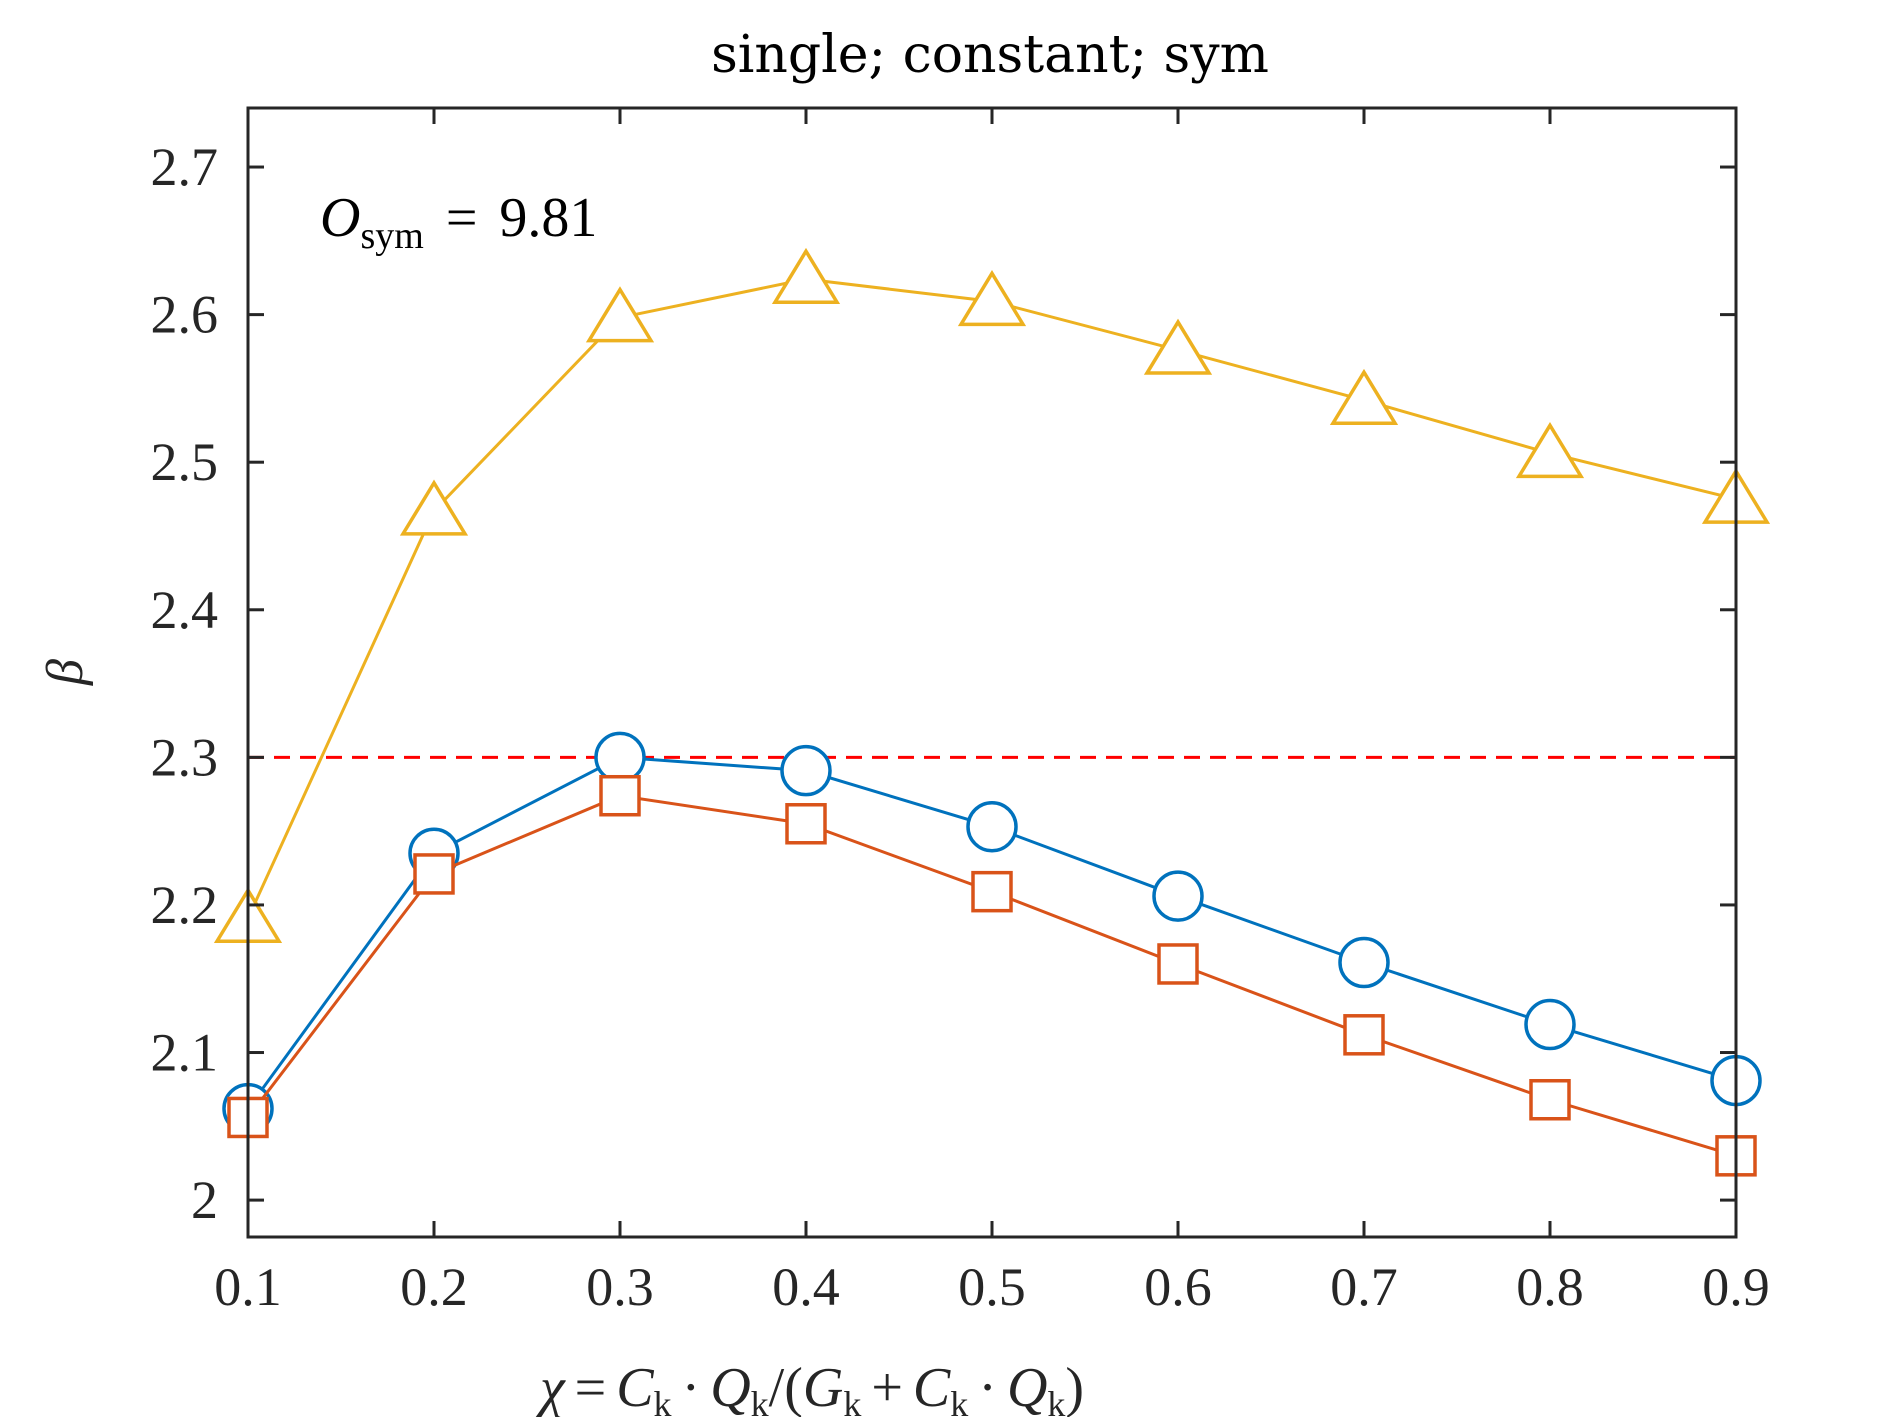 The height and width of the screenshot is (1417, 1890). What do you see at coordinates (185, 315) in the screenshot?
I see `y-tick-label: 2.6` at bounding box center [185, 315].